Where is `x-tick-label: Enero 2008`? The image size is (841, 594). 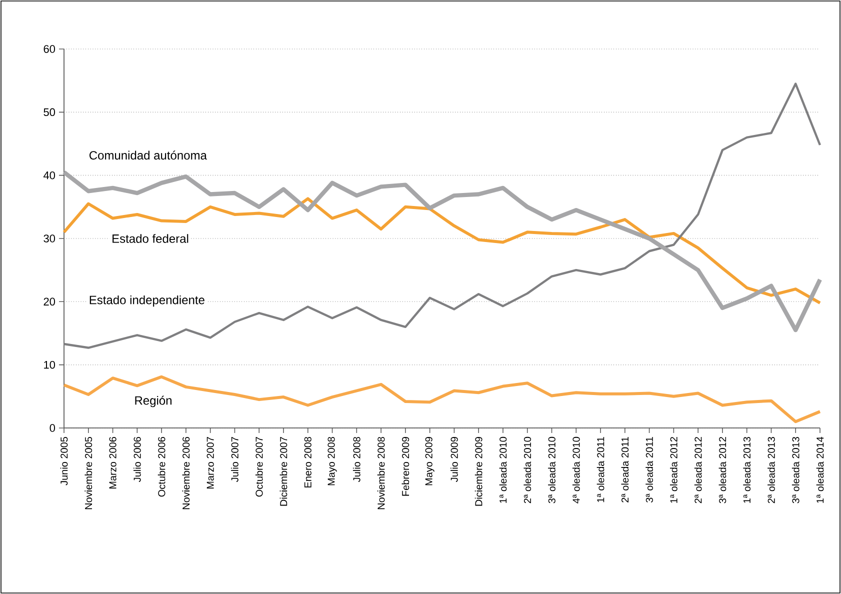 x-tick-label: Enero 2008 is located at coordinates (308, 462).